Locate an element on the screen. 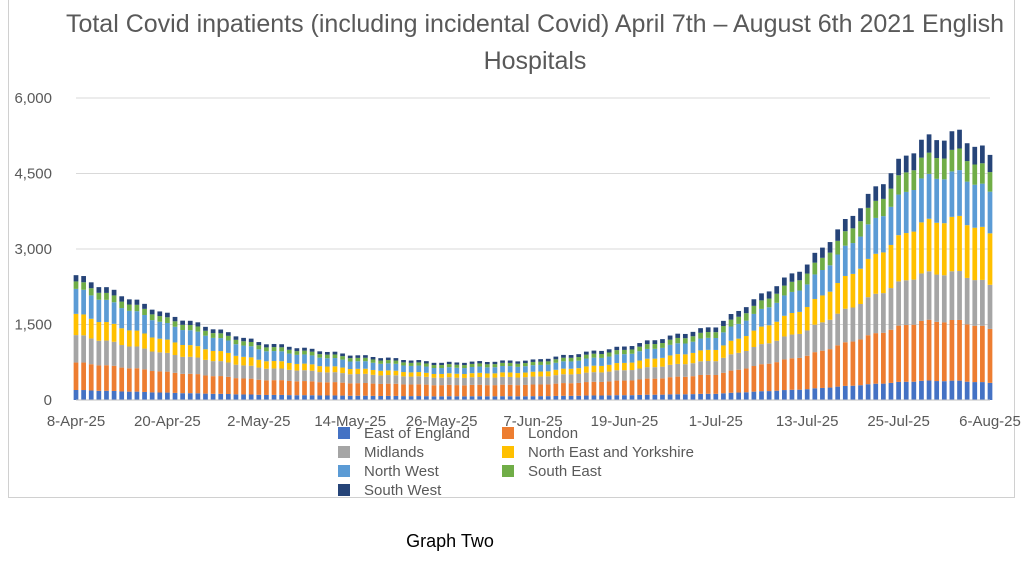  x-tick-label: 14-May-25 is located at coordinates (350, 421).